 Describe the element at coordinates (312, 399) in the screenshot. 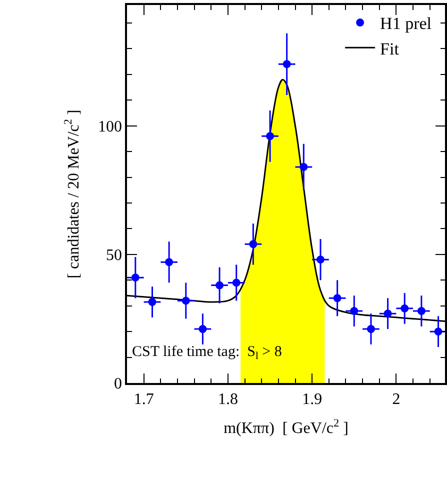

I see `x-tick-label: 1.9` at that location.